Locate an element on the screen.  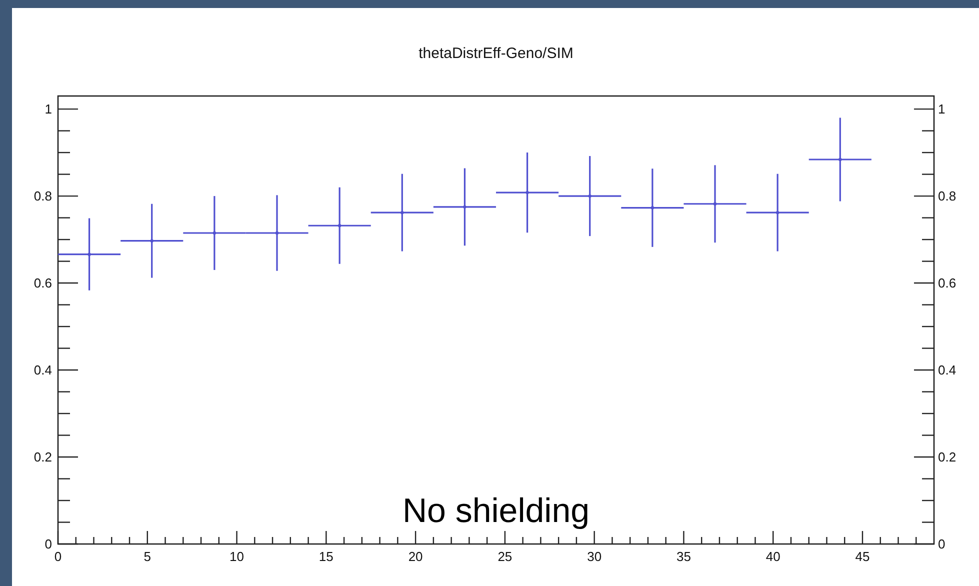
x-tick-label: 20 is located at coordinates (415, 556).